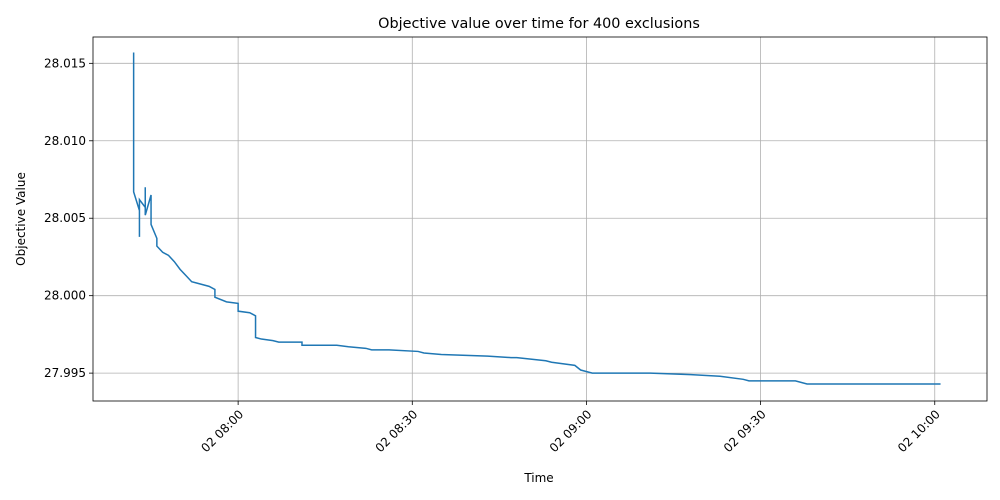 This screenshot has height=500, width=1000. What do you see at coordinates (571, 431) in the screenshot?
I see `x-tick-label: 02 09:00` at bounding box center [571, 431].